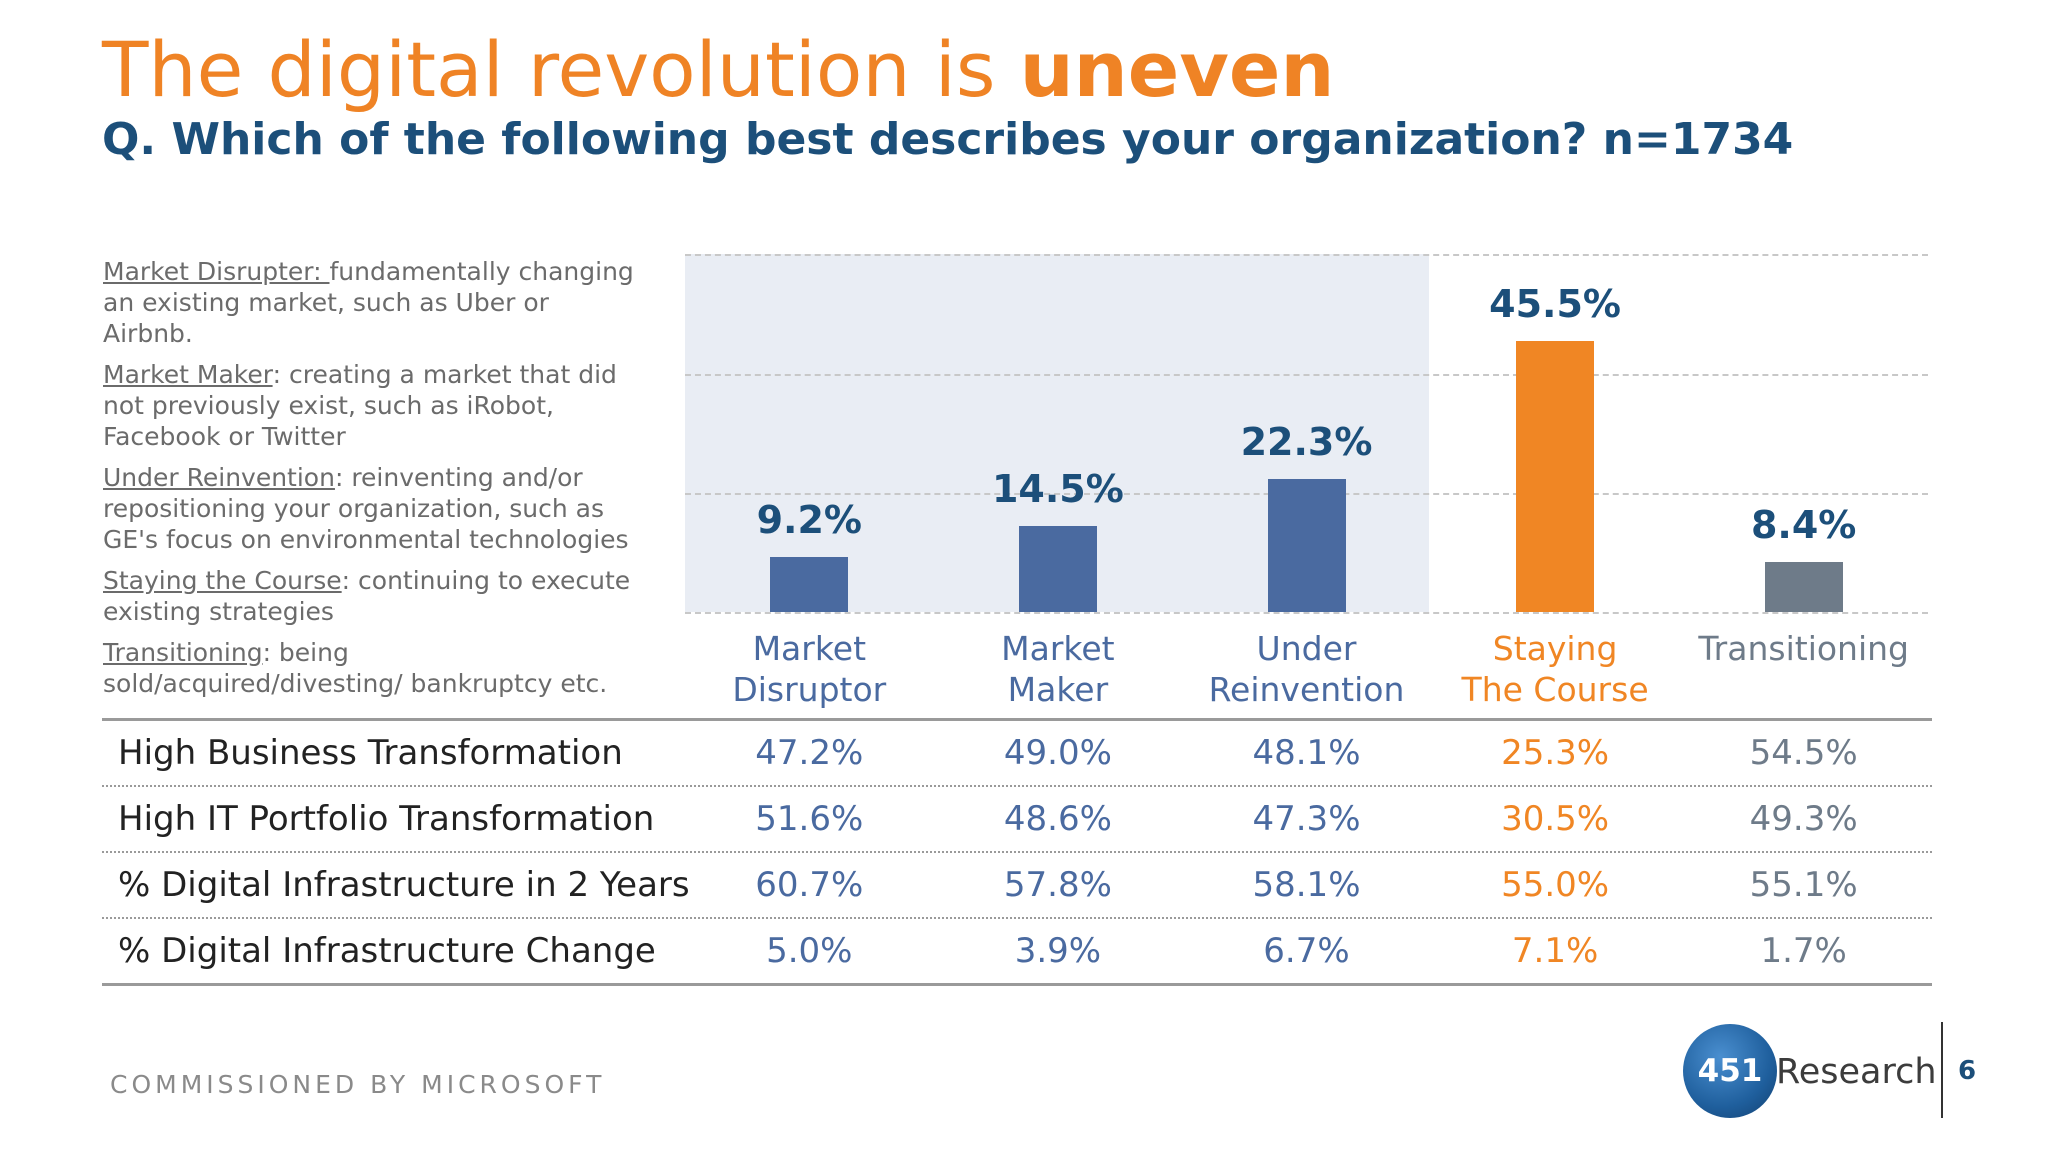 The height and width of the screenshot is (1152, 2048). I want to click on table-cell: 7.1%, so click(1555, 951).